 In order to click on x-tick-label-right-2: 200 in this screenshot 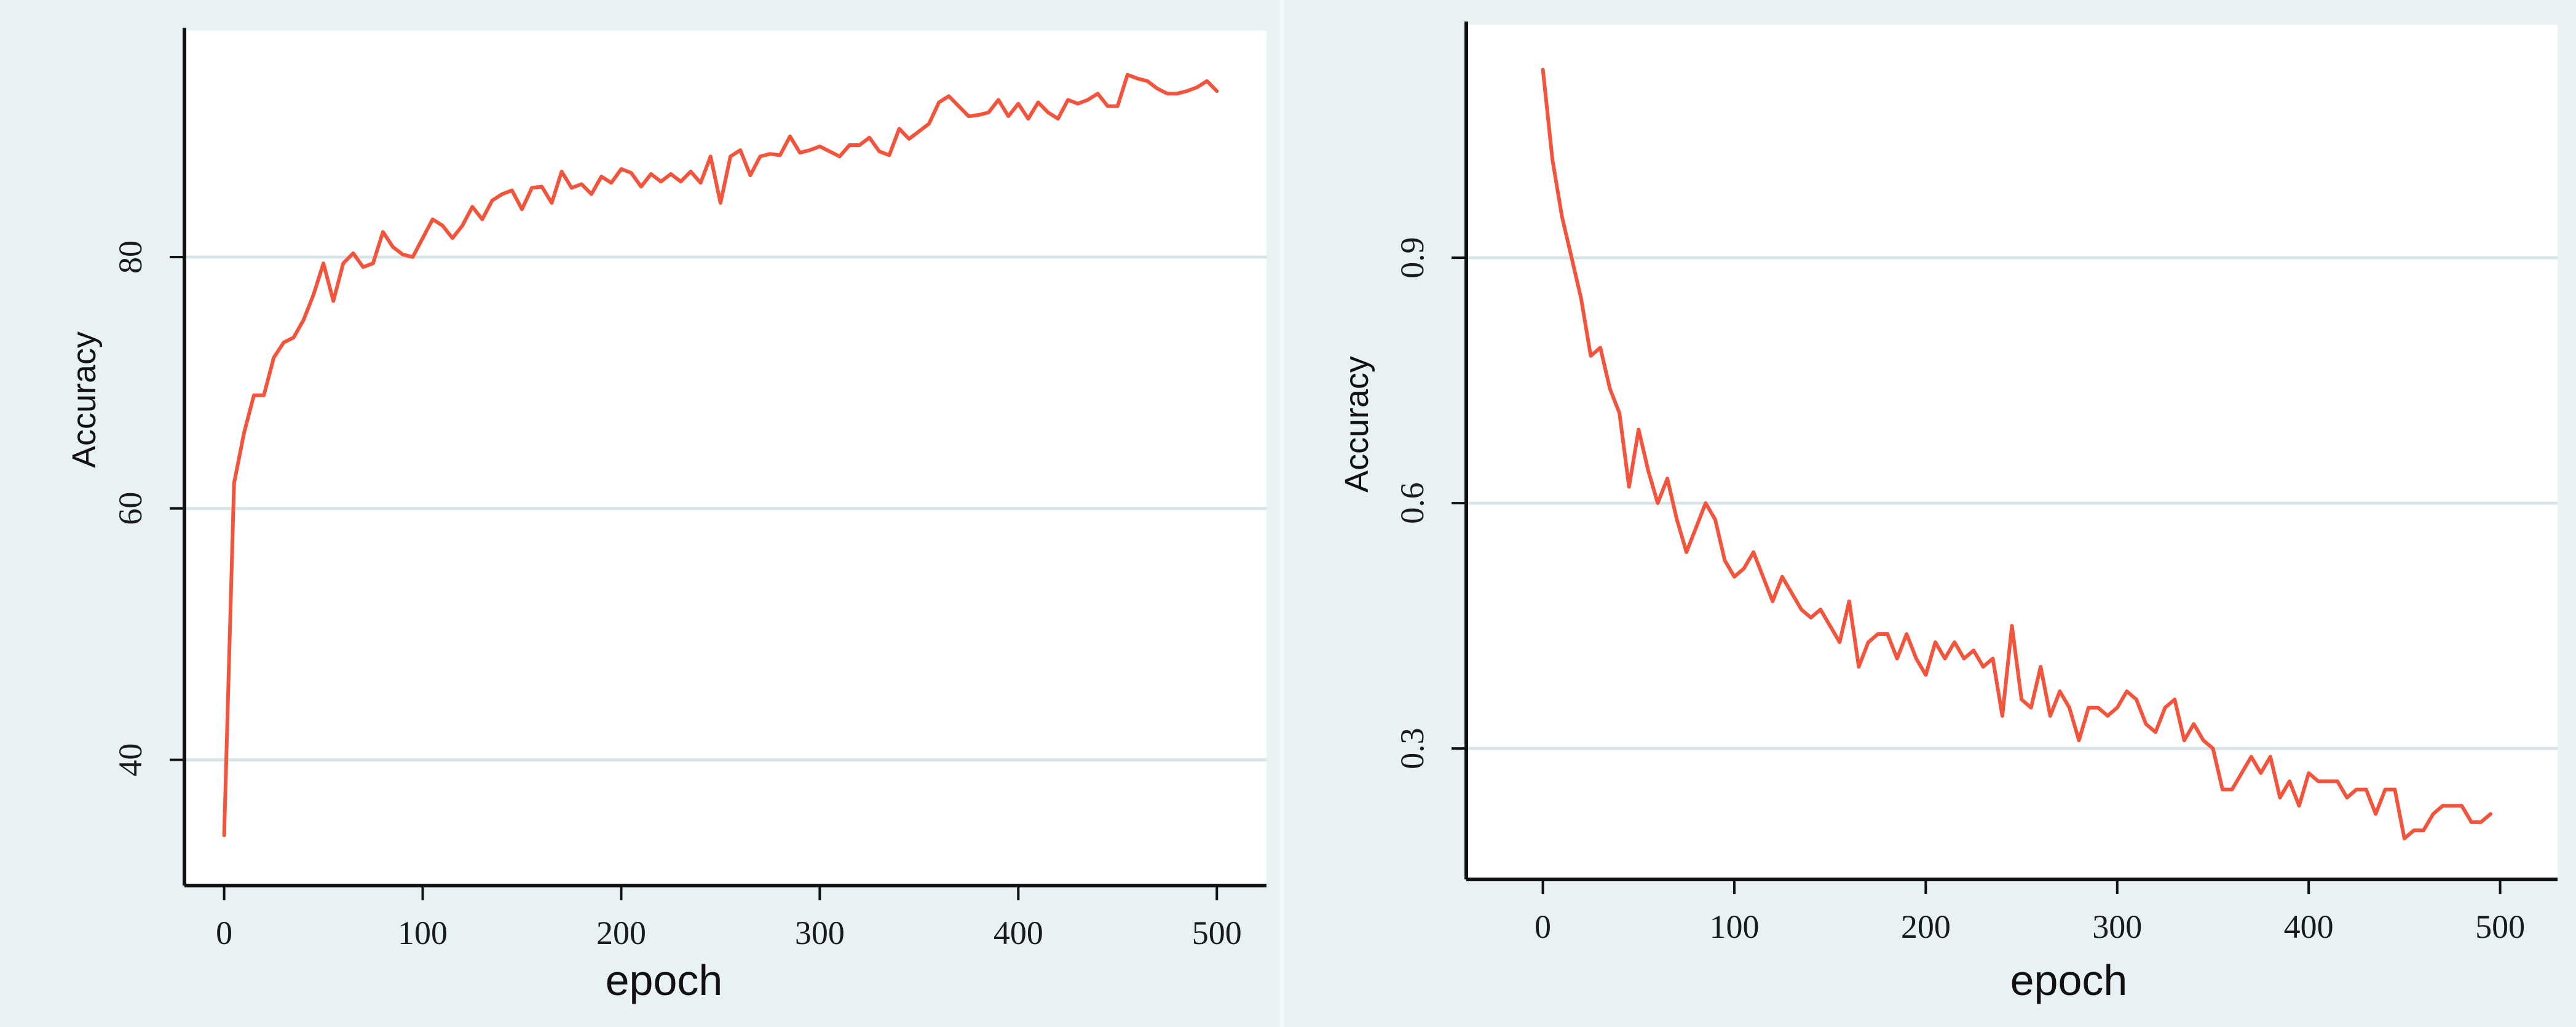, I will do `click(1926, 926)`.